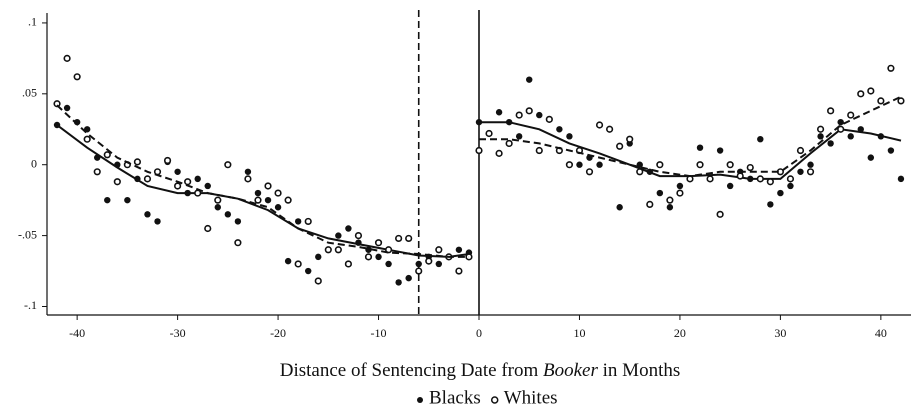 The height and width of the screenshot is (412, 911). Describe the element at coordinates (690, 136) in the screenshot. I see `fit-line` at that location.